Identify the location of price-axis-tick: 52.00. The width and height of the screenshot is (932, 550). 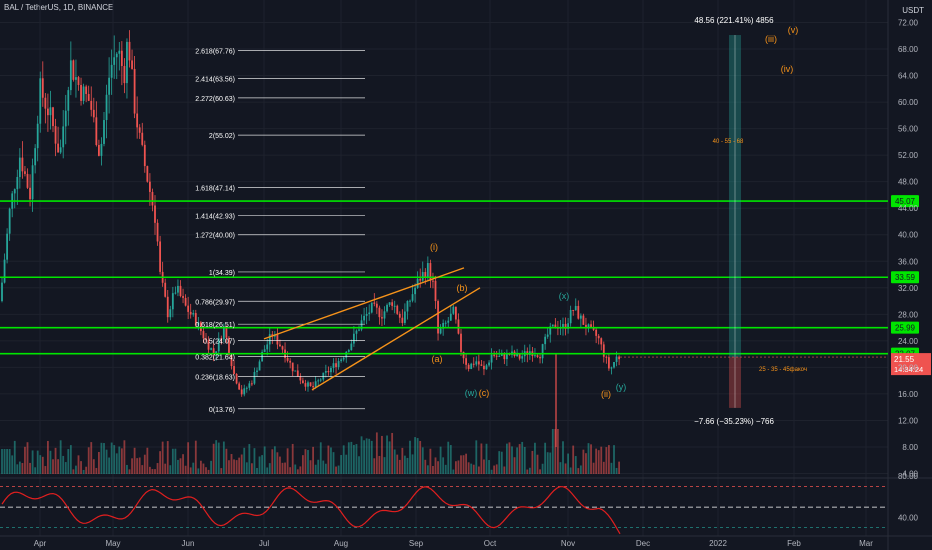
(908, 155).